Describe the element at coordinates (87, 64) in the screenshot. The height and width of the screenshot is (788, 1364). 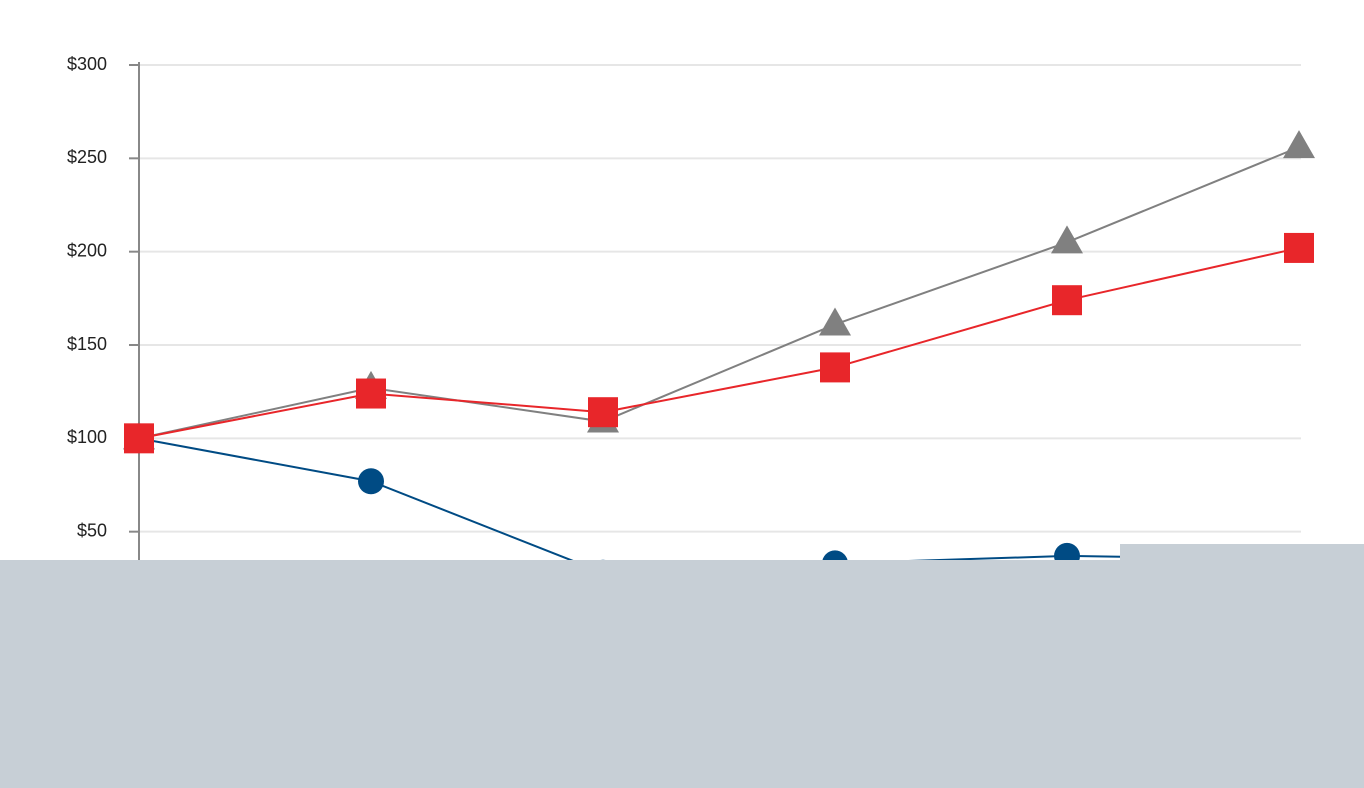
I see `y-tick-label: $300` at that location.